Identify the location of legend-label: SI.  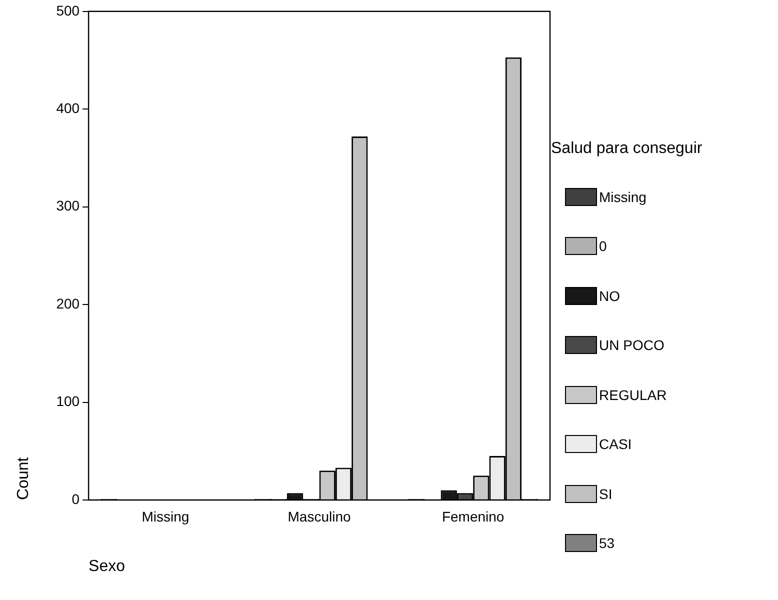
(605, 494).